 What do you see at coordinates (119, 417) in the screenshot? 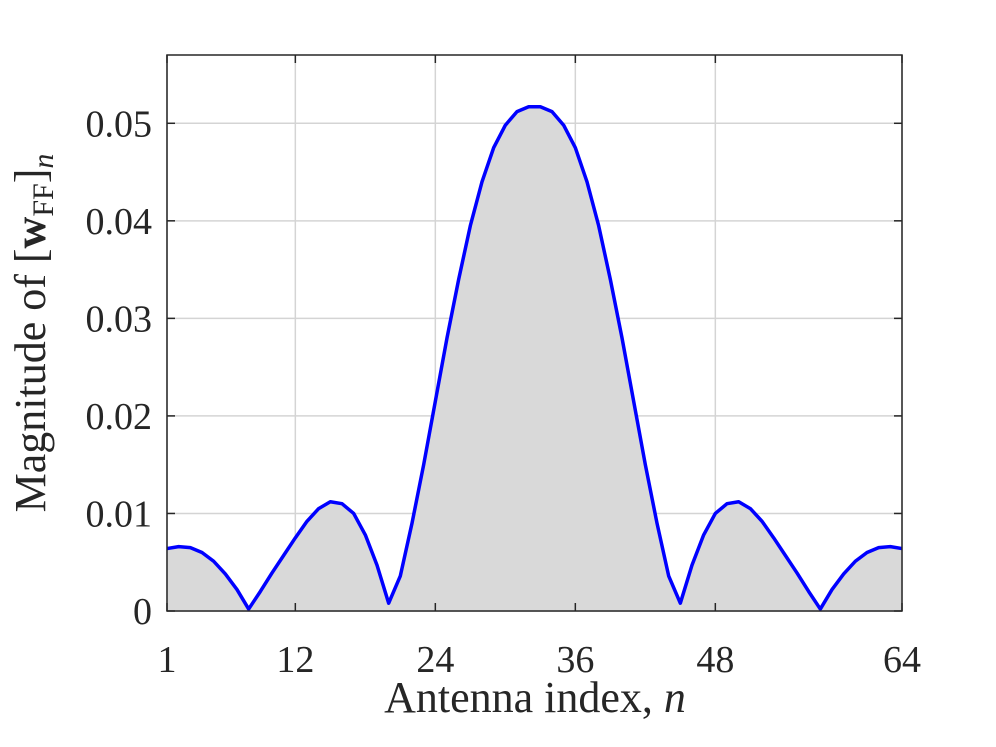
I see `y-tick-label: 0.02` at bounding box center [119, 417].